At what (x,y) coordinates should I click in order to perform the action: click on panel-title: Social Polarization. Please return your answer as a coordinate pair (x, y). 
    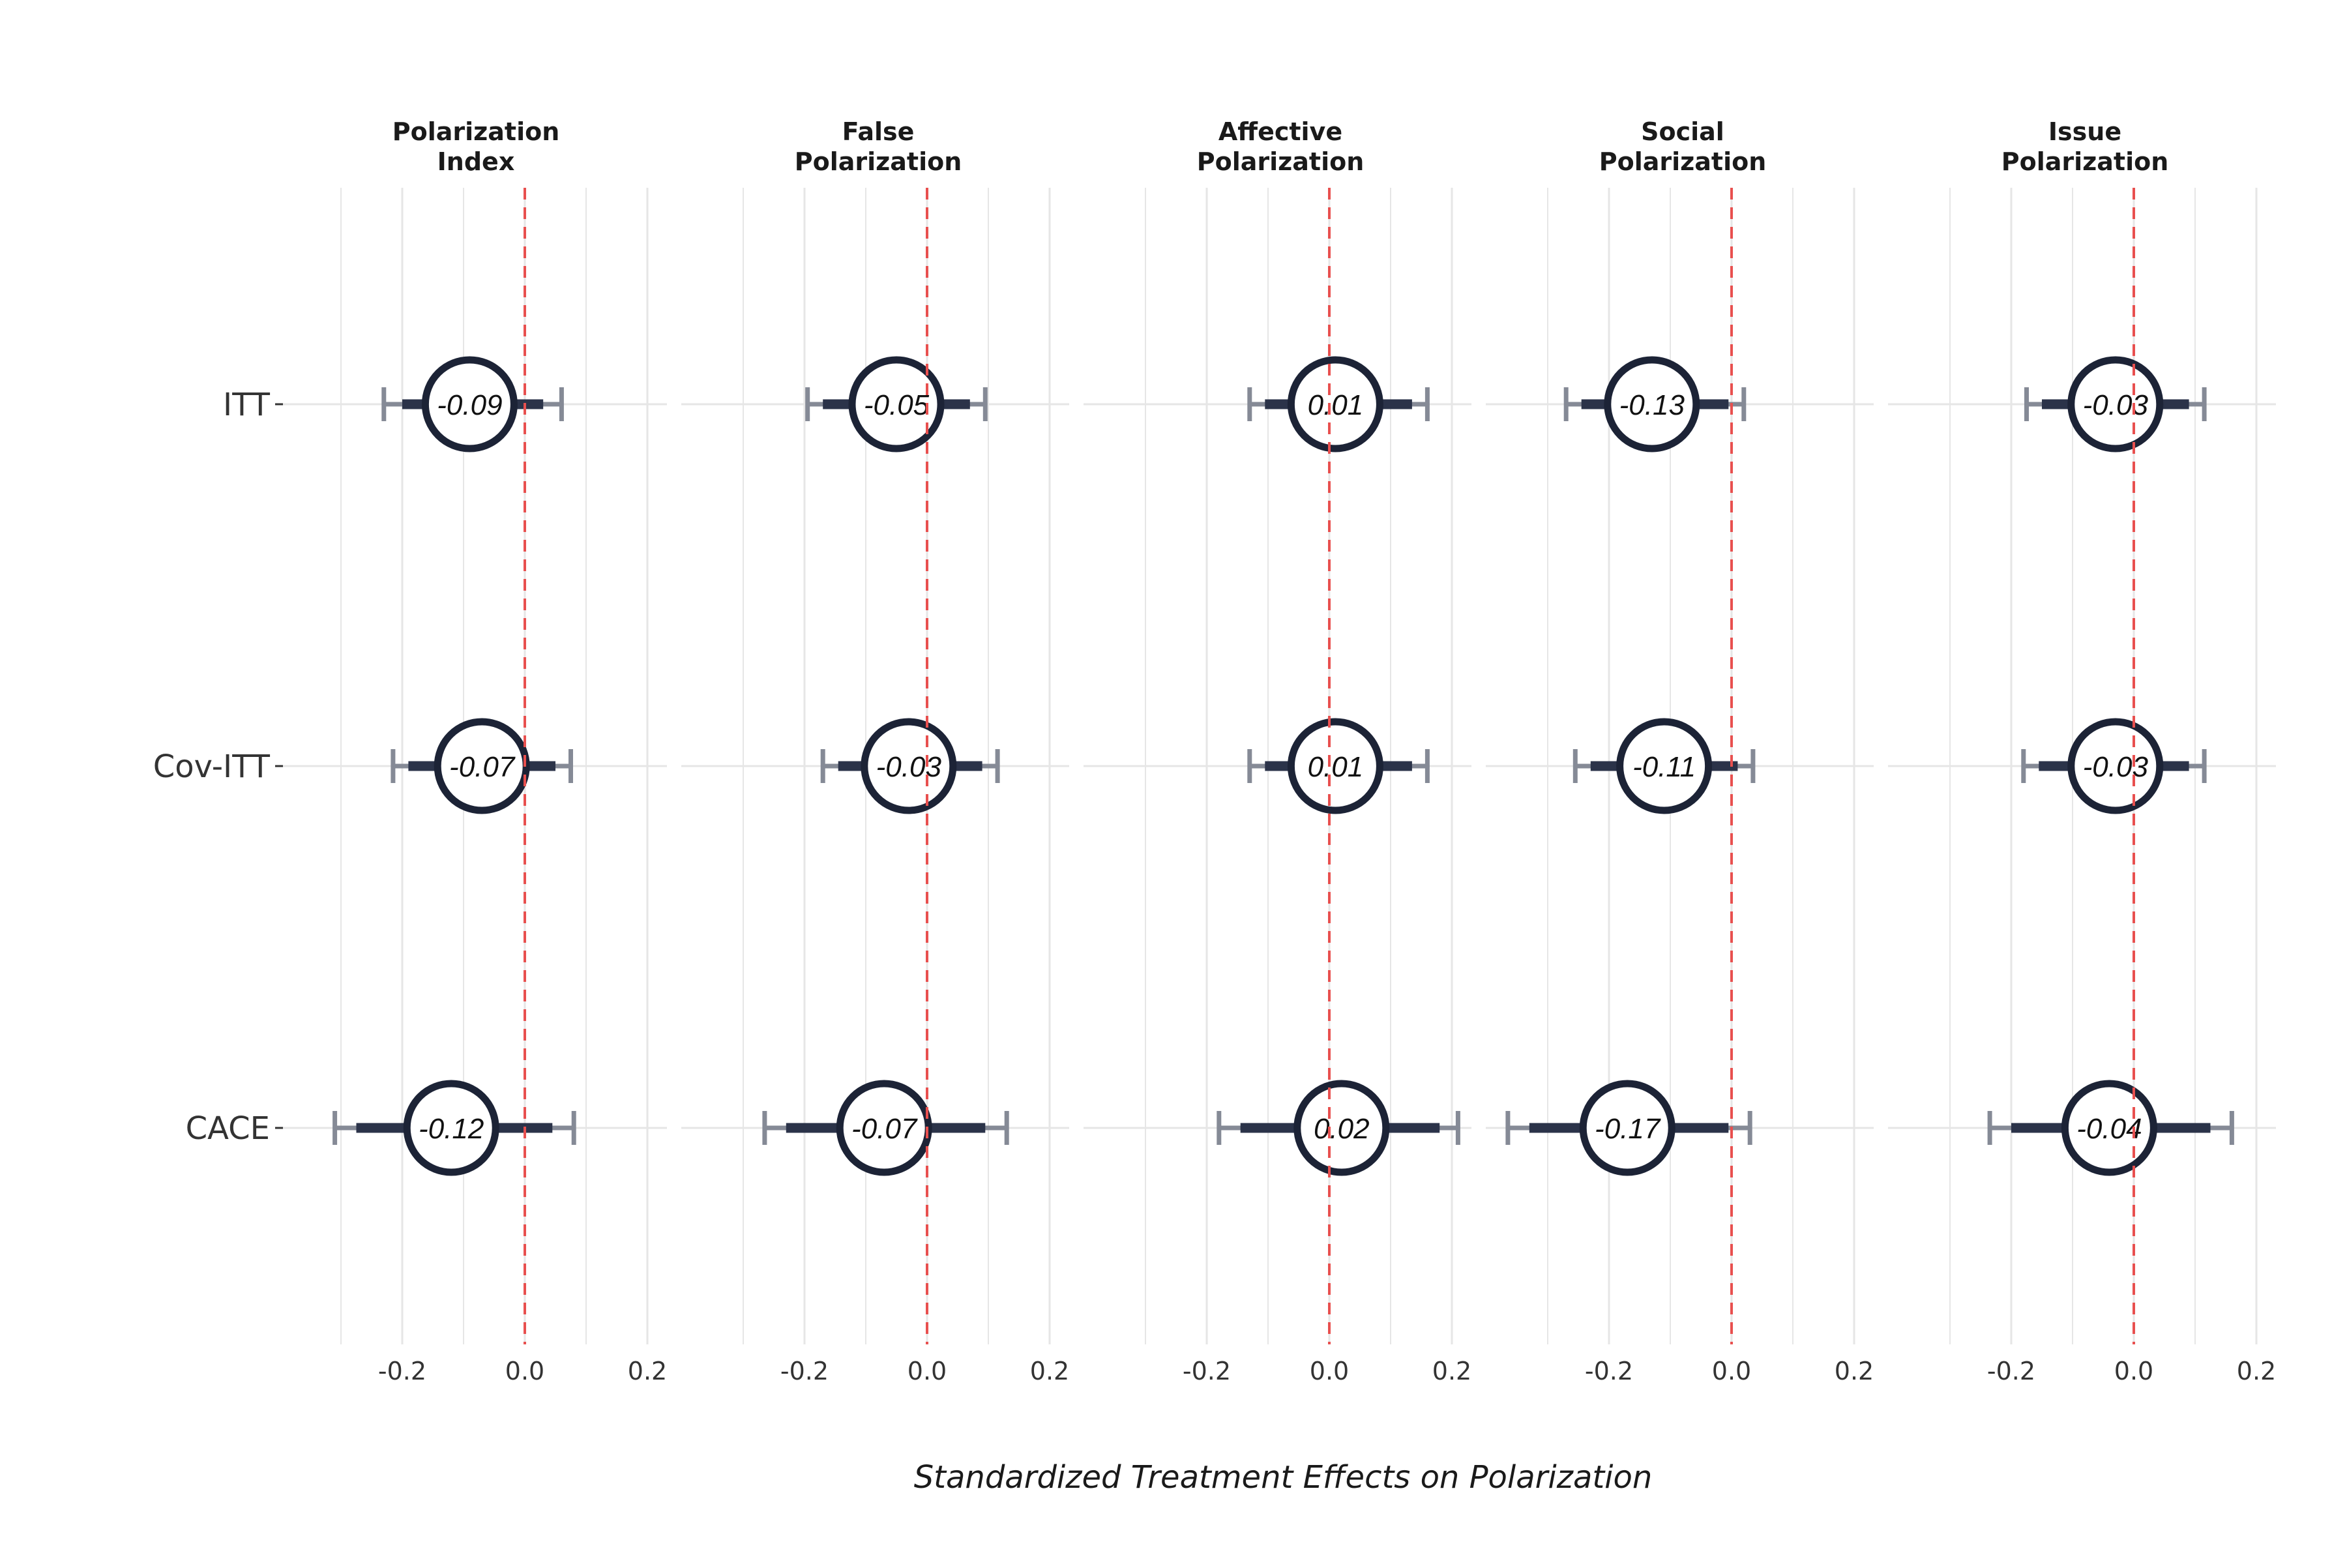
    Looking at the image, I should click on (1683, 147).